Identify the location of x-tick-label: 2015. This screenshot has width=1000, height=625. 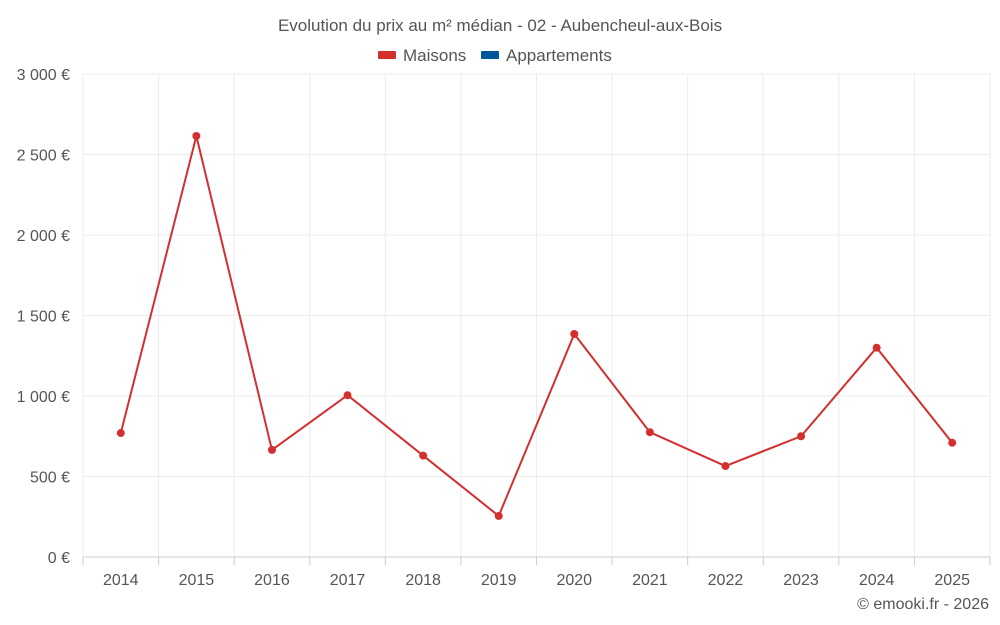
(197, 580).